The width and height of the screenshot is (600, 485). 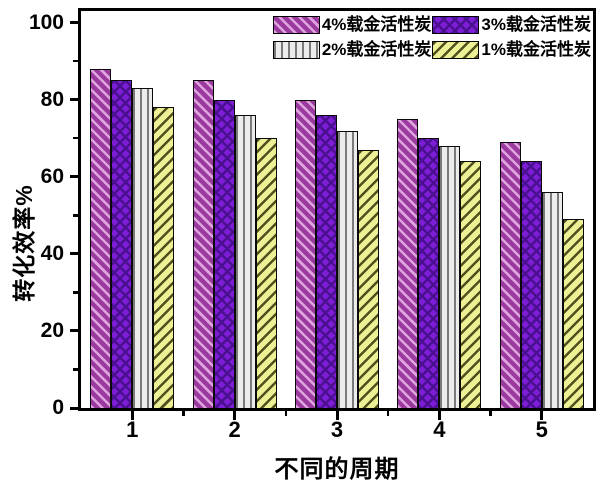 I want to click on legend-label: 3%载金活性炭, so click(x=536, y=24).